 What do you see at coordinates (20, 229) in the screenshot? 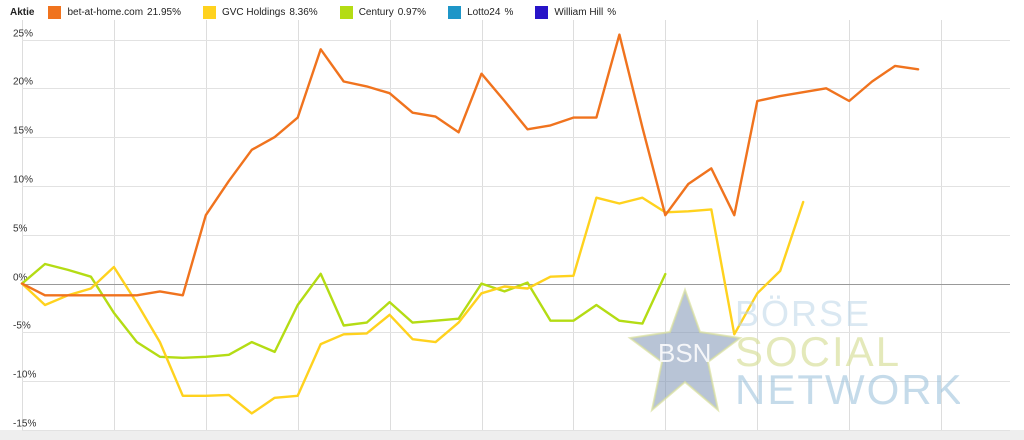
I see `y-tick-label: 5%` at bounding box center [20, 229].